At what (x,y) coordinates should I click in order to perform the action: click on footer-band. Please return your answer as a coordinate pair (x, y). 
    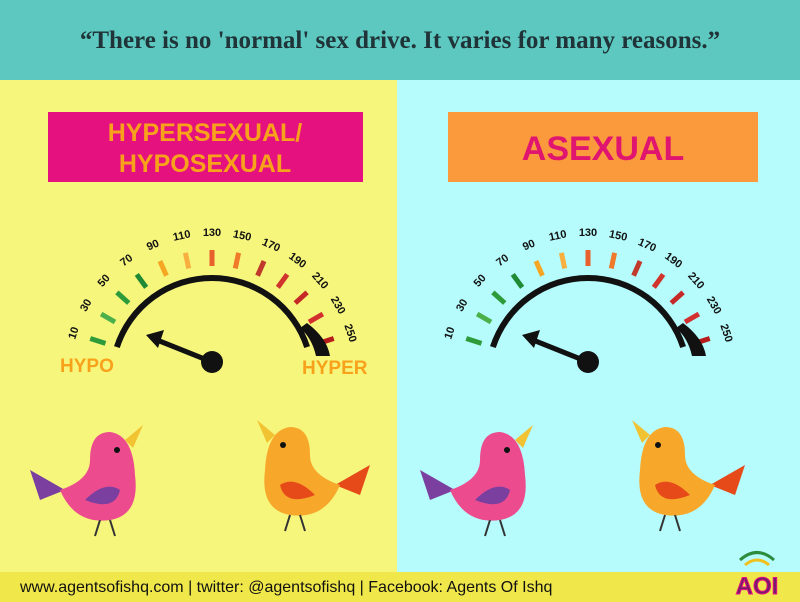
    Looking at the image, I should click on (400, 587).